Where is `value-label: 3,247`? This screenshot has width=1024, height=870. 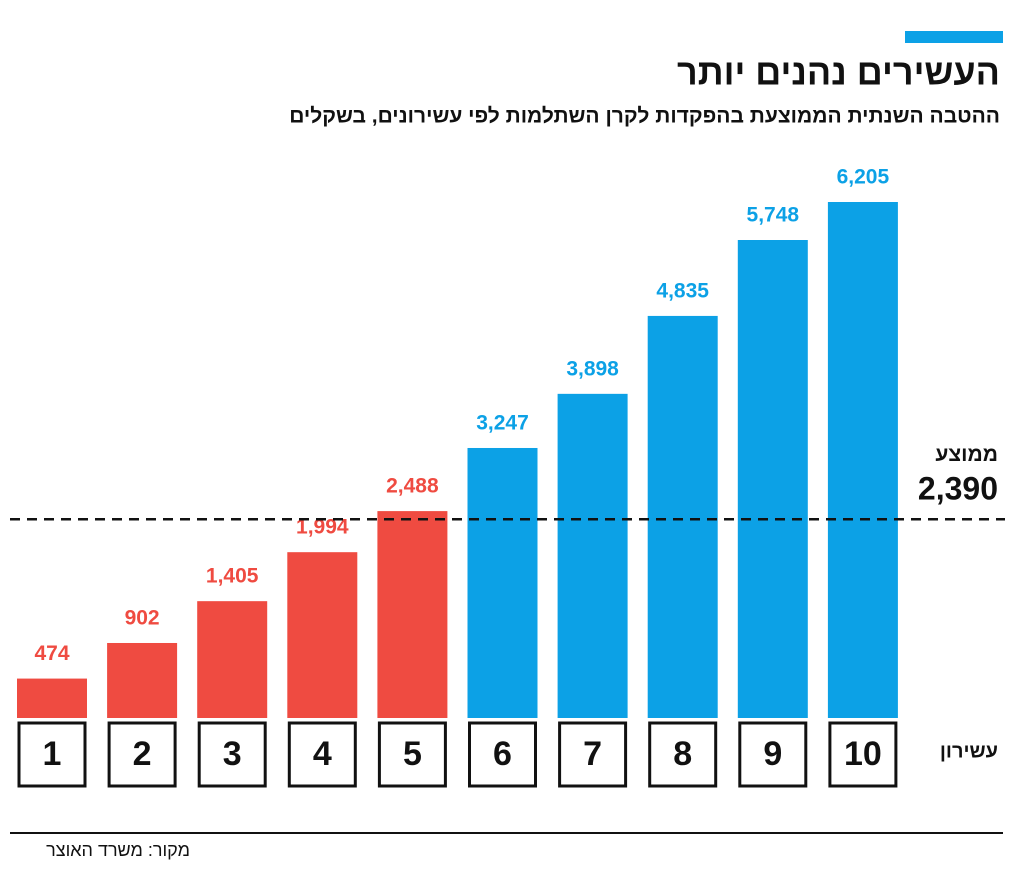 value-label: 3,247 is located at coordinates (502, 423).